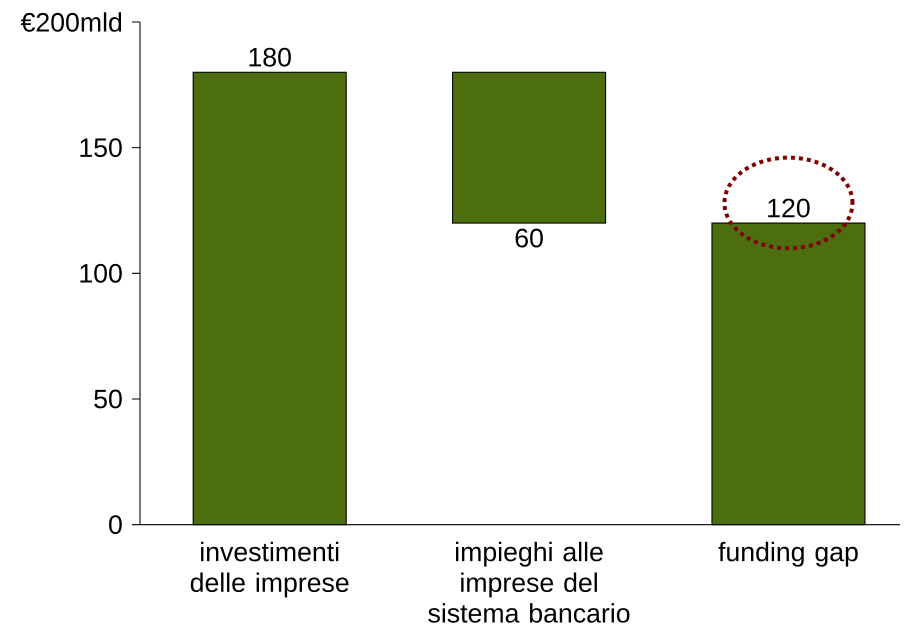 The width and height of the screenshot is (905, 634). Describe the element at coordinates (269, 570) in the screenshot. I see `x-tick-label: investimenti delle imprese` at that location.